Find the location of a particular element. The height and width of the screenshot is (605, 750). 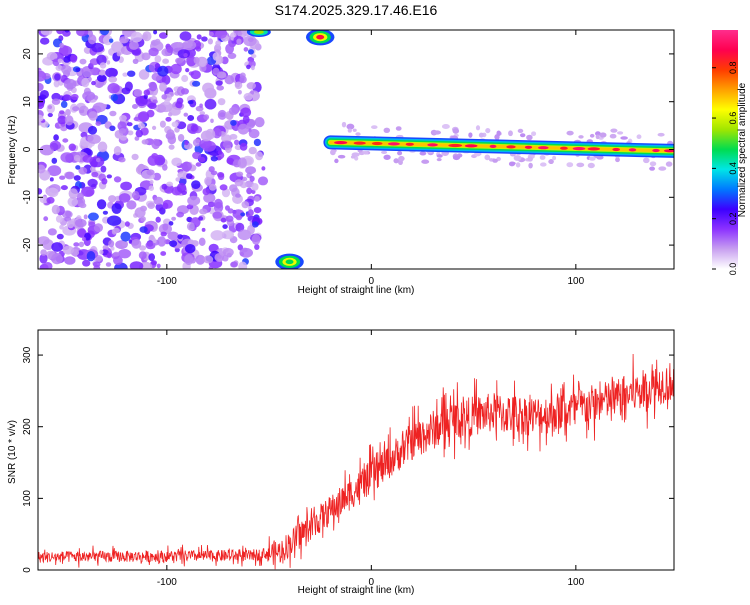

snr-x-tick-label: 100 is located at coordinates (575, 582).